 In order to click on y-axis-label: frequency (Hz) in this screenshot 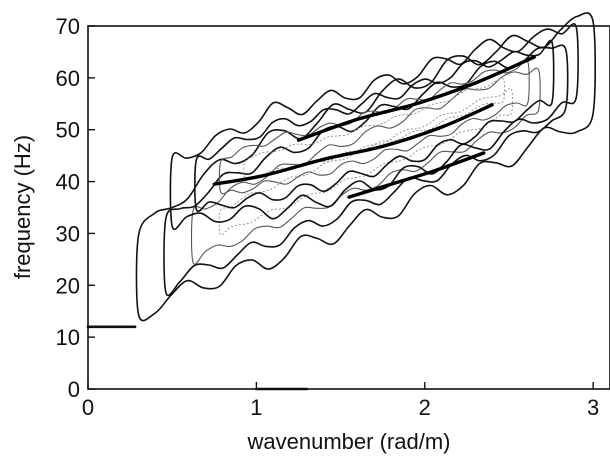, I will do `click(22, 207)`.